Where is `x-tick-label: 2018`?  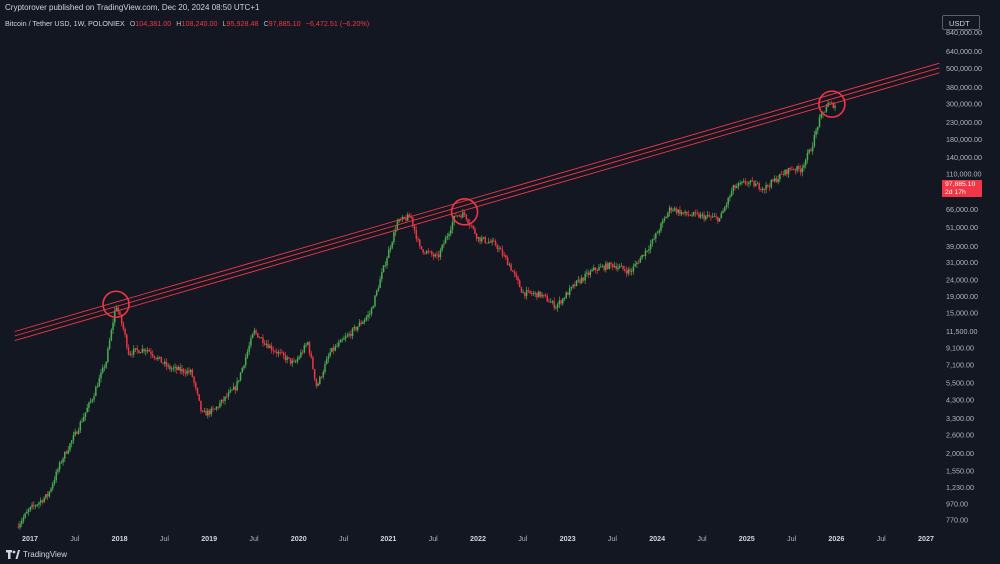
x-tick-label: 2018 is located at coordinates (120, 538).